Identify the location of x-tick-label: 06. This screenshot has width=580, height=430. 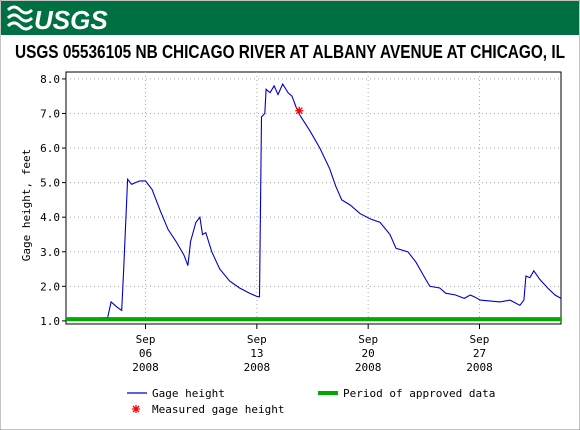
(145, 353).